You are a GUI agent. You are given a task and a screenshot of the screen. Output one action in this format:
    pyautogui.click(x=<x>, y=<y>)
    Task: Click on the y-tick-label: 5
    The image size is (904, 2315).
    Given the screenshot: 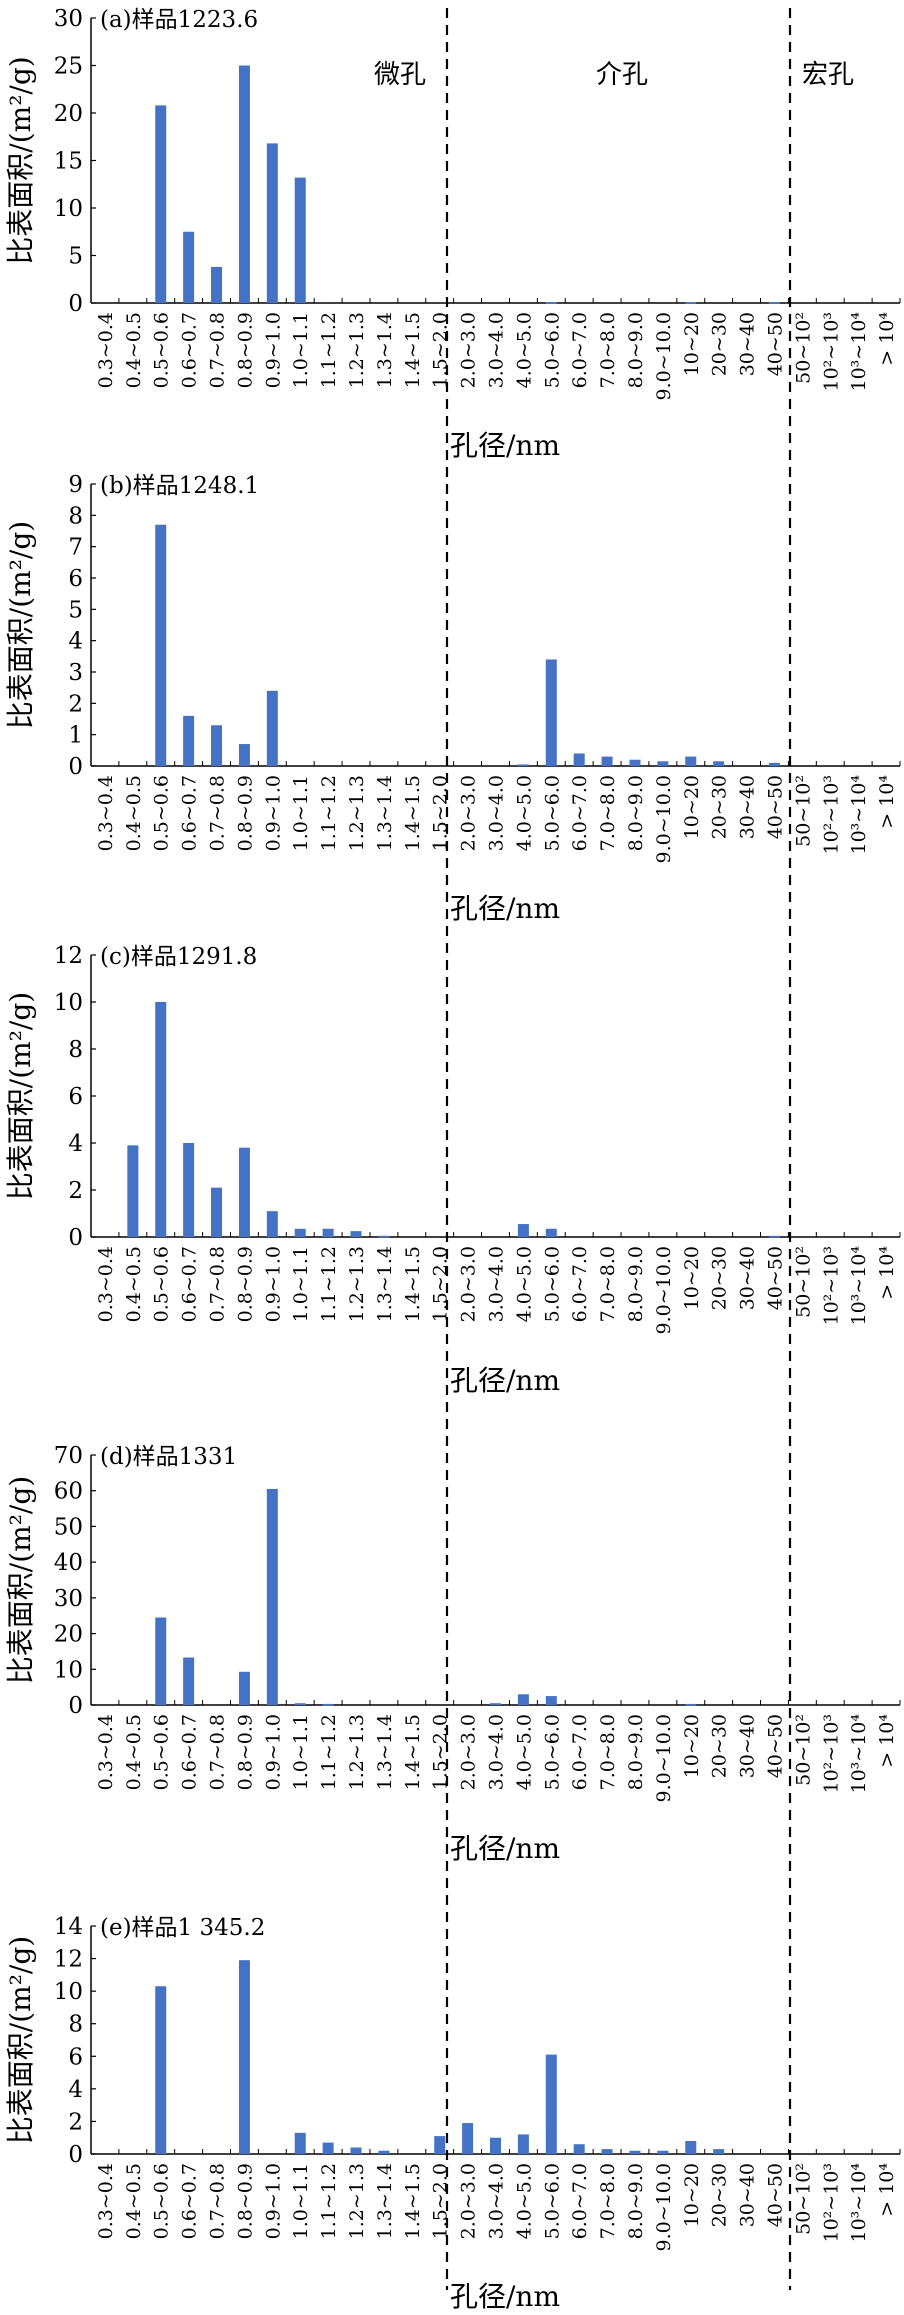 What is the action you would take?
    pyautogui.click(x=75, y=257)
    